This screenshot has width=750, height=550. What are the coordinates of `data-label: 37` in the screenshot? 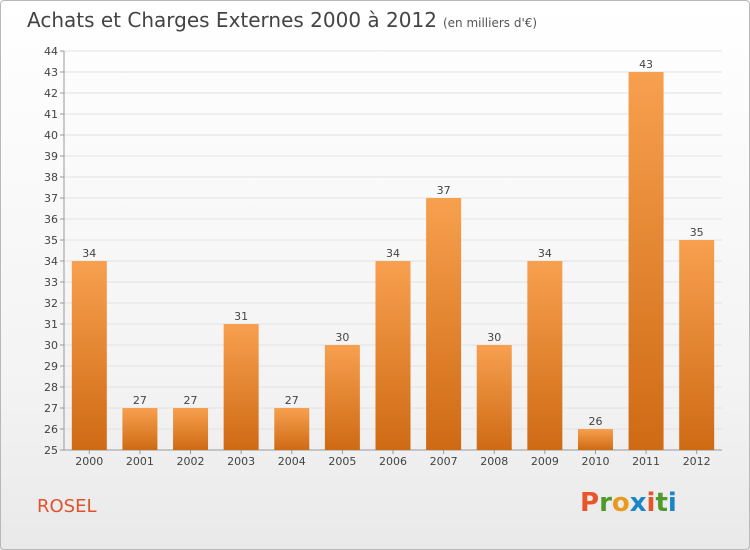 It's located at (444, 190).